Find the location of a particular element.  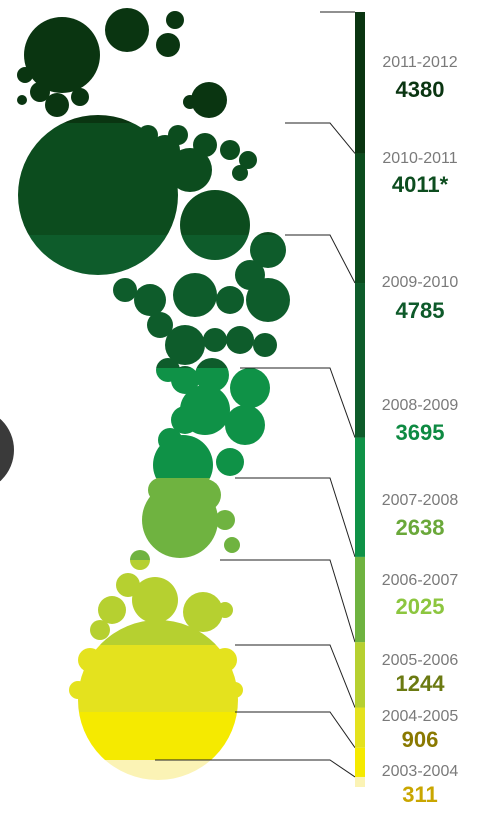

value-label: 2638 is located at coordinates (420, 527).